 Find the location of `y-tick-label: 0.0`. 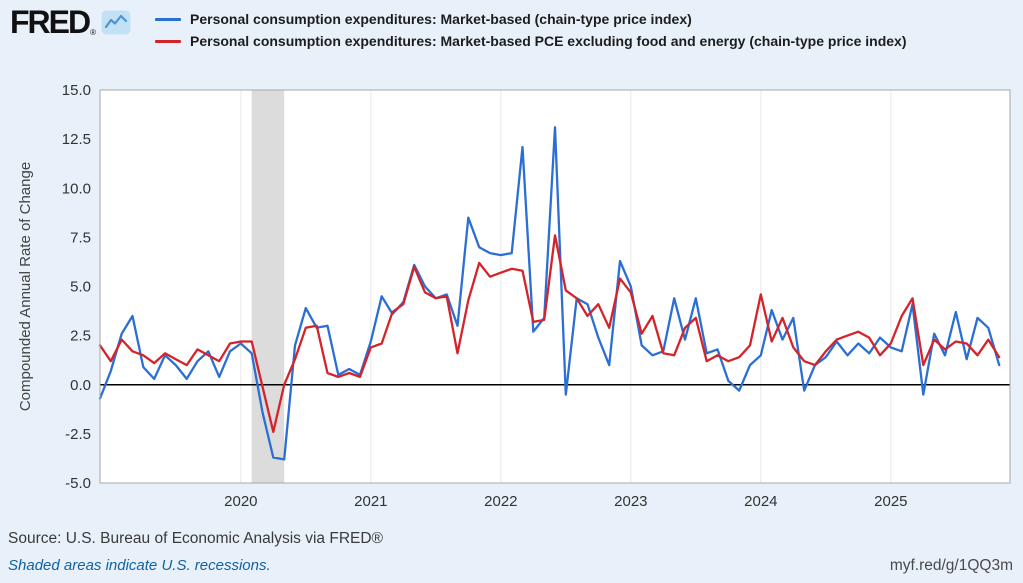

y-tick-label: 0.0 is located at coordinates (80, 385).